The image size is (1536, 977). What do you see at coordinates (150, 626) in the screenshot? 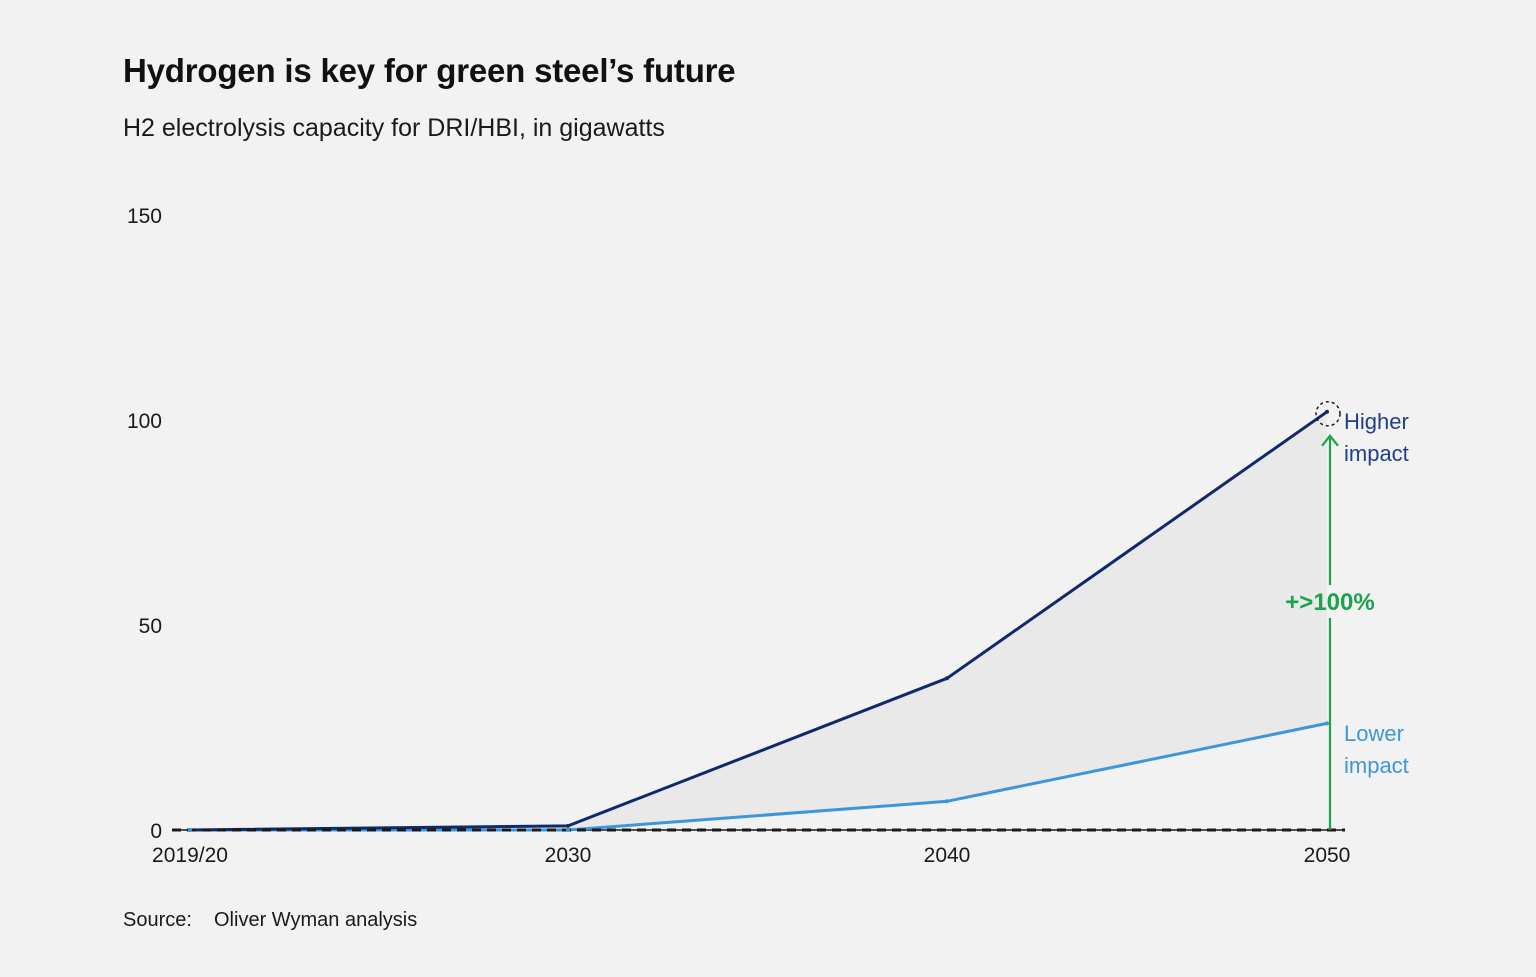
I see `y-tick-label: 50` at bounding box center [150, 626].